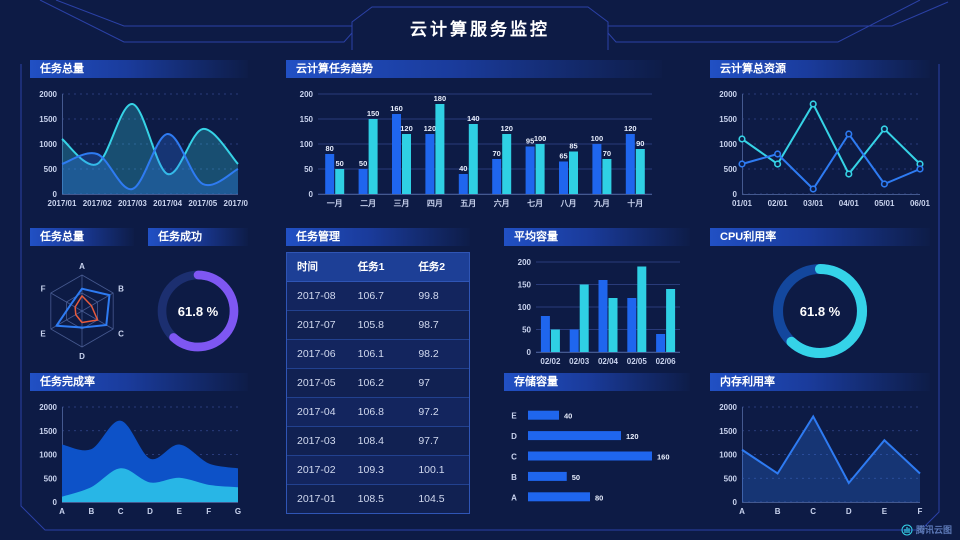 Image resolution: width=960 pixels, height=540 pixels. Describe the element at coordinates (97, 203) in the screenshot. I see `svg-text: 2017/02` at that location.